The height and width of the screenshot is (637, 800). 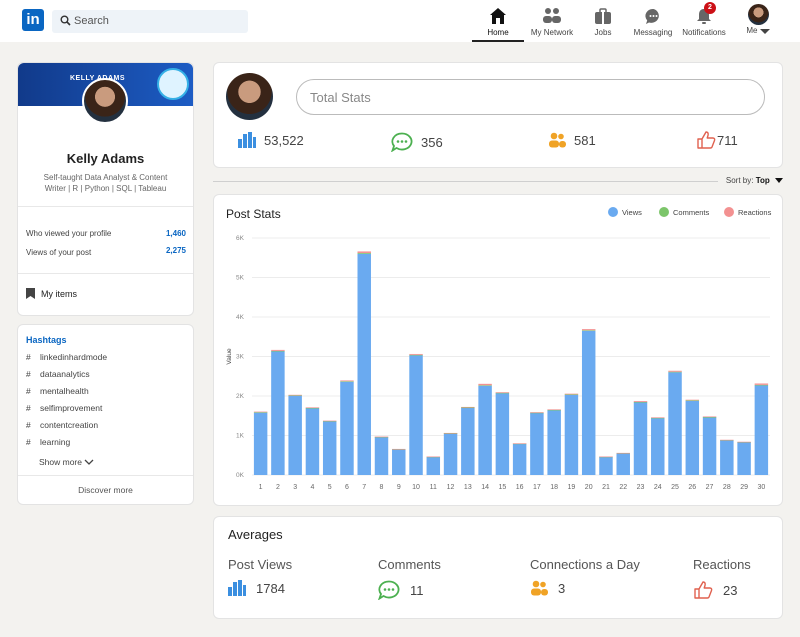 I want to click on nav-my-network-label: My Network, so click(x=552, y=32).